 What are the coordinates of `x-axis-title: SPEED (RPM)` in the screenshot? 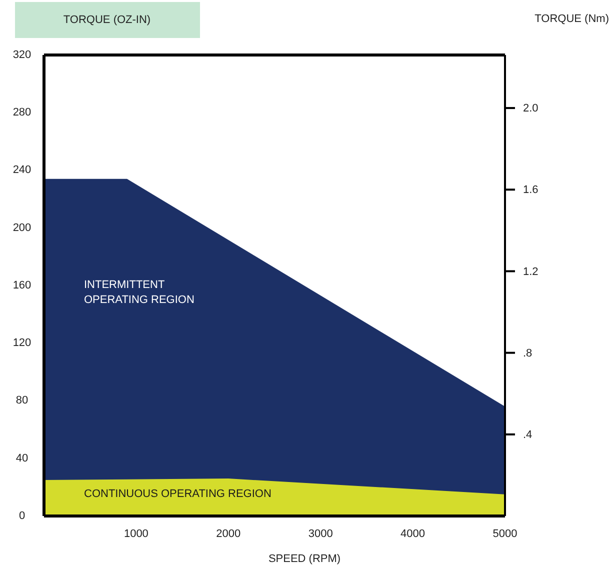 It's located at (304, 559).